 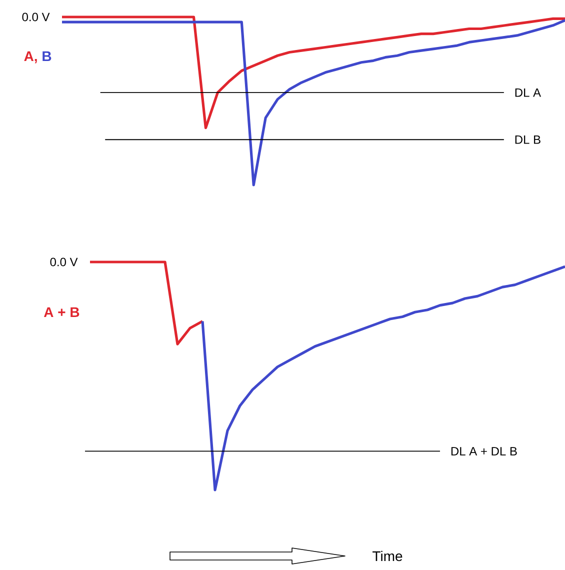 I want to click on text: A,, so click(x=30, y=57).